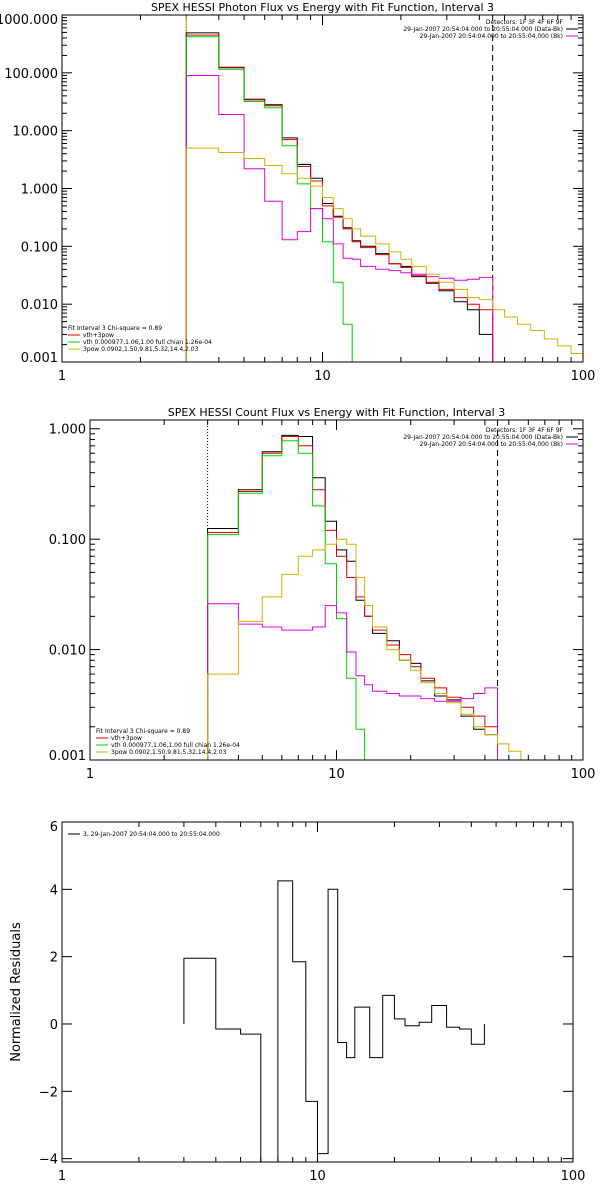 The height and width of the screenshot is (1204, 600). I want to click on y-tick-label: 1000.000, so click(29, 20).